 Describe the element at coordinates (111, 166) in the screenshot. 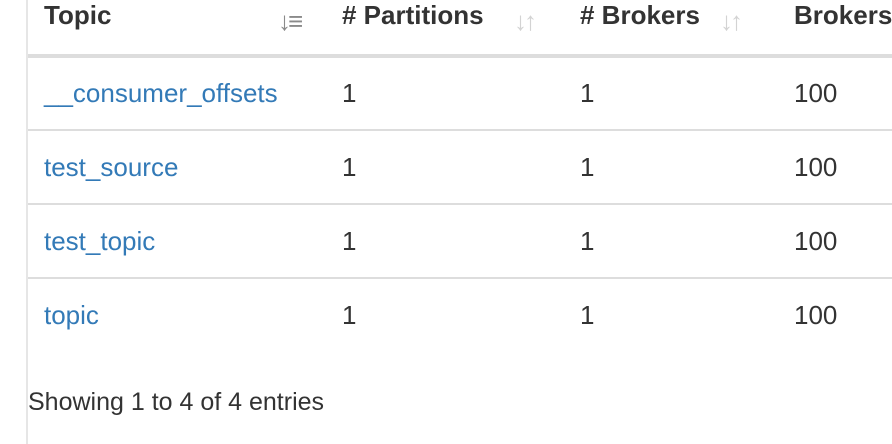

I see `topic-link: test_source` at that location.